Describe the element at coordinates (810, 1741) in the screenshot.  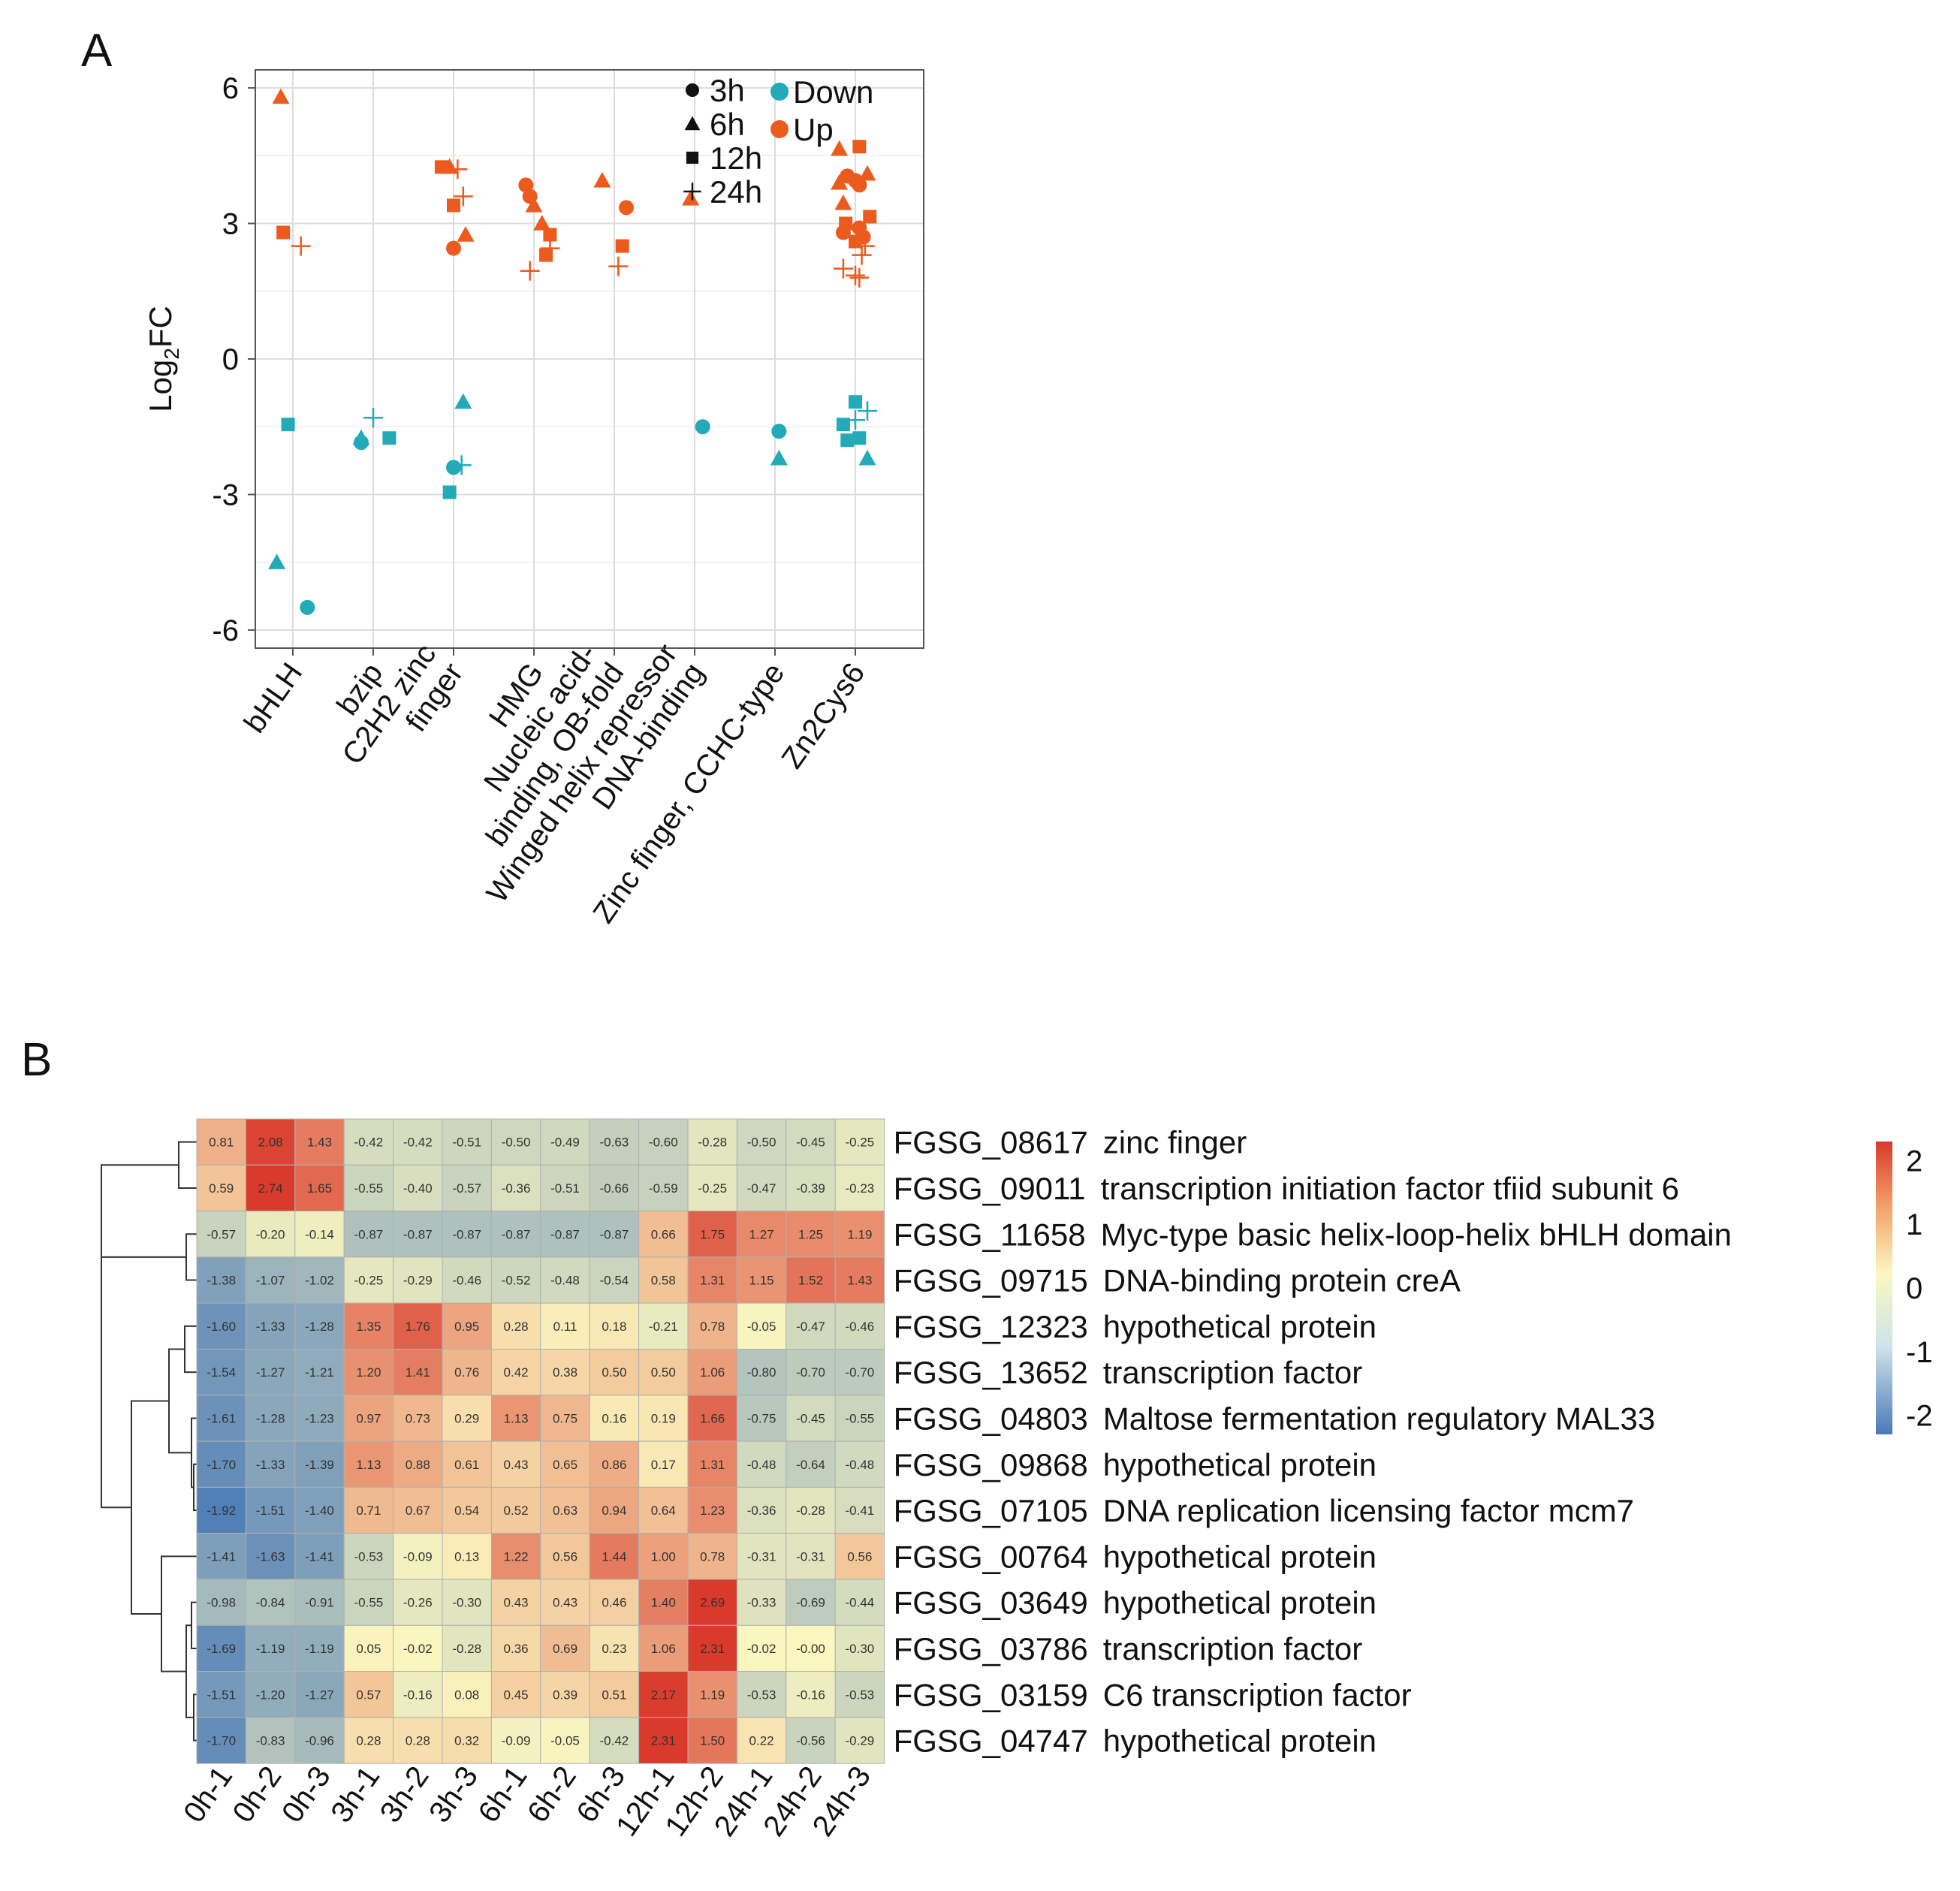
I see `heatmap-cell-value: -0.56` at that location.